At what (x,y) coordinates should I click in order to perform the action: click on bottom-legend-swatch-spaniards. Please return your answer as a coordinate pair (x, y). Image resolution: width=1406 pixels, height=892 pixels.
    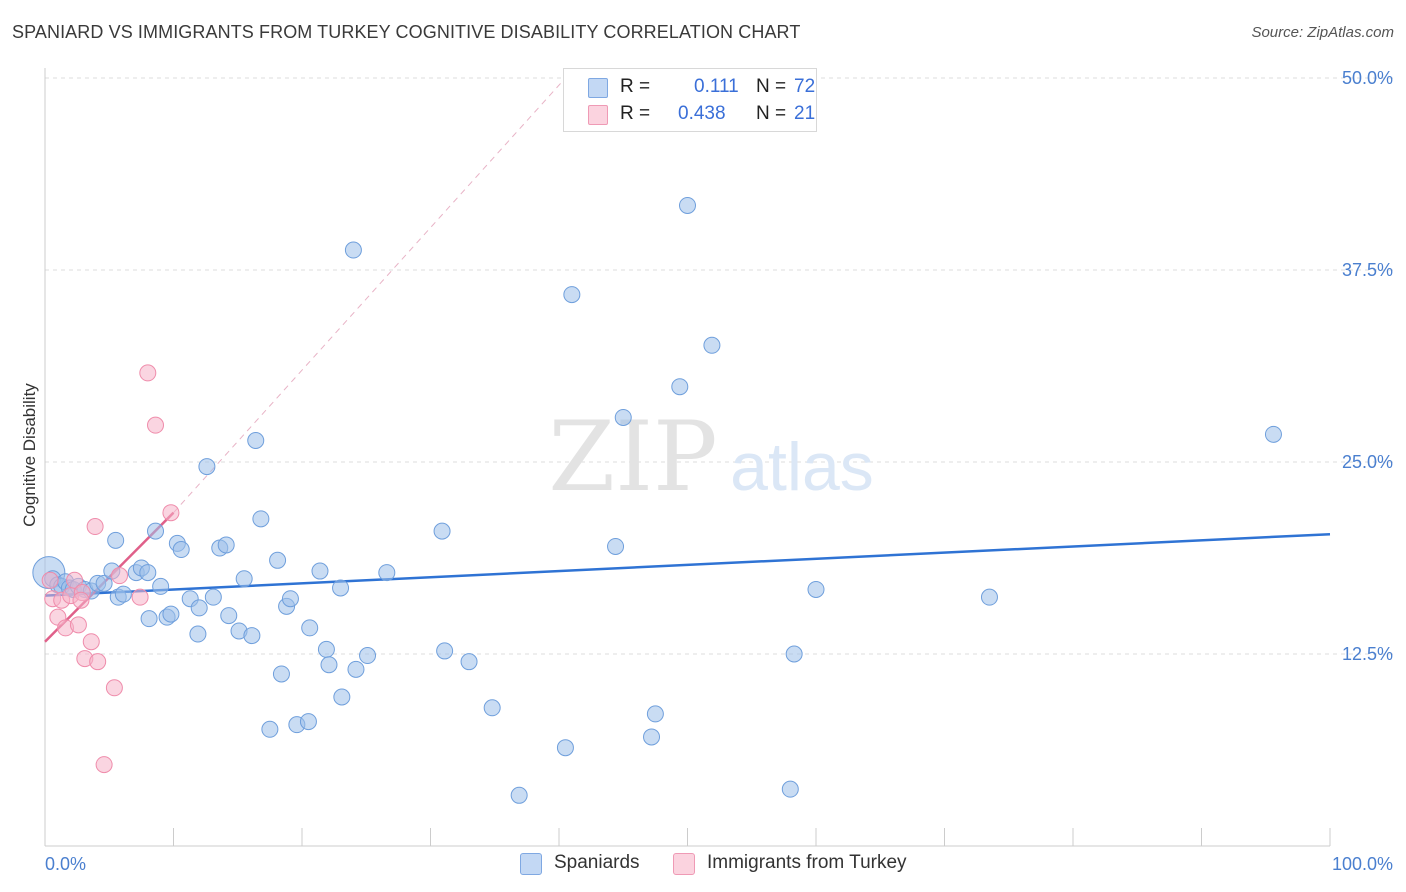
    Looking at the image, I should click on (531, 864).